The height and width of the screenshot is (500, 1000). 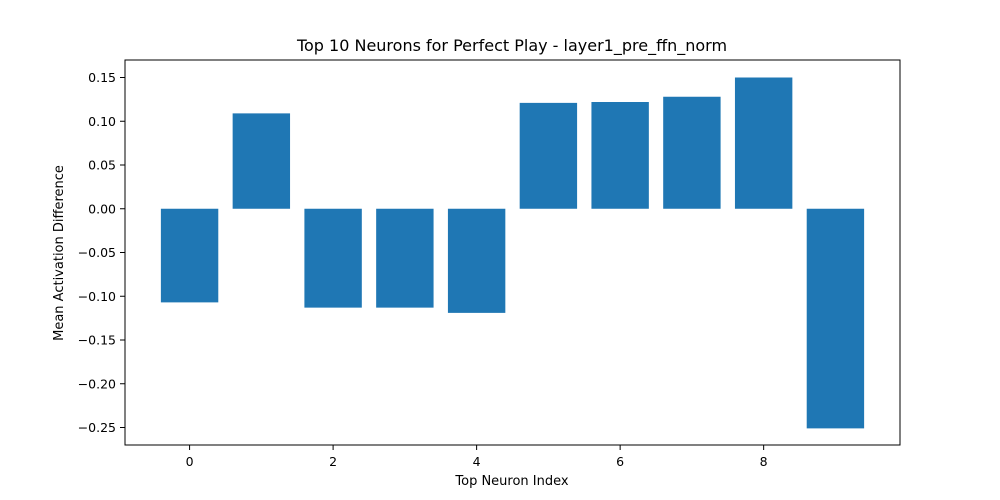 I want to click on x-axis-label: Top Neuron Index, so click(x=511, y=481).